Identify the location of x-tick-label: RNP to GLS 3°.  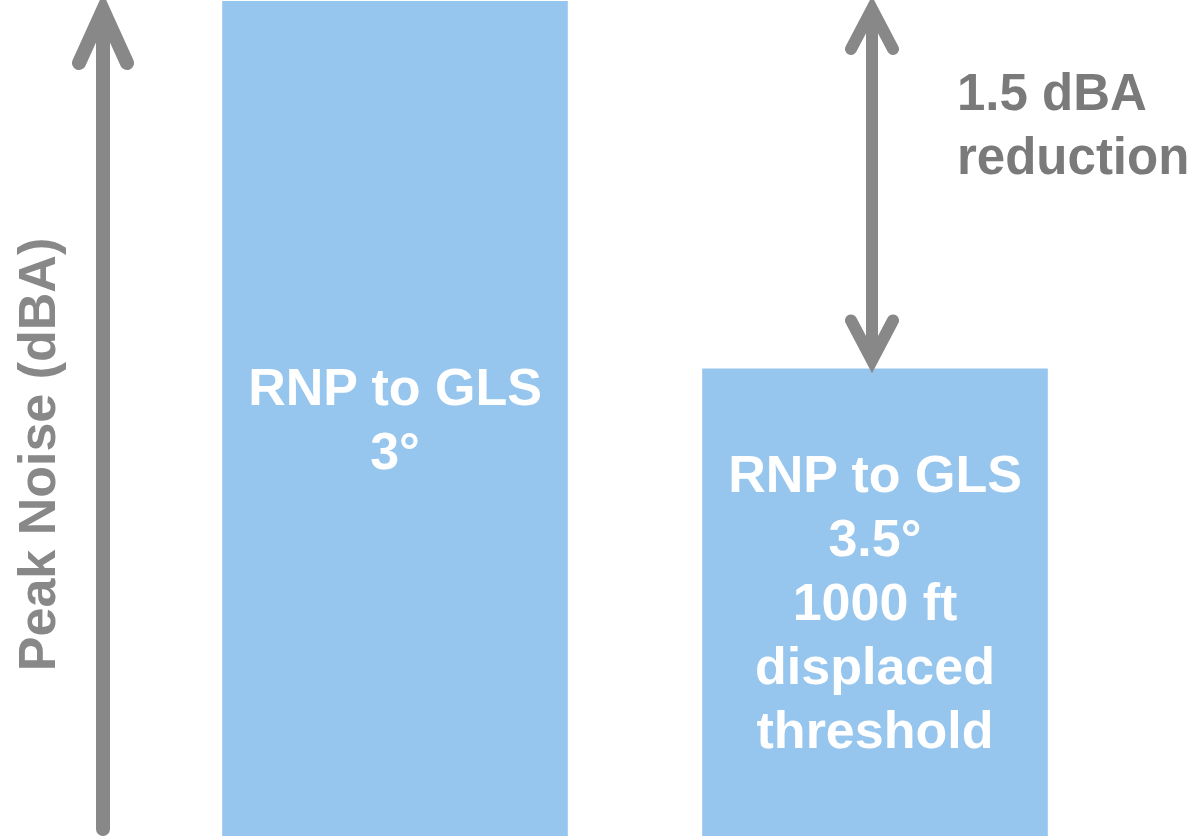
(395, 418).